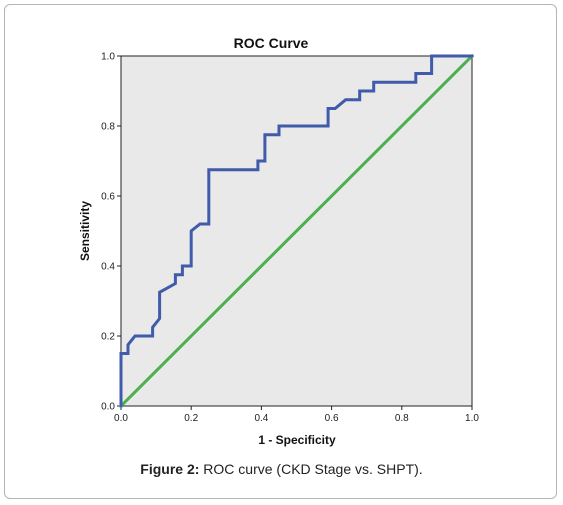 The width and height of the screenshot is (563, 505). What do you see at coordinates (108, 197) in the screenshot?
I see `y-tick-label: 0.6` at bounding box center [108, 197].